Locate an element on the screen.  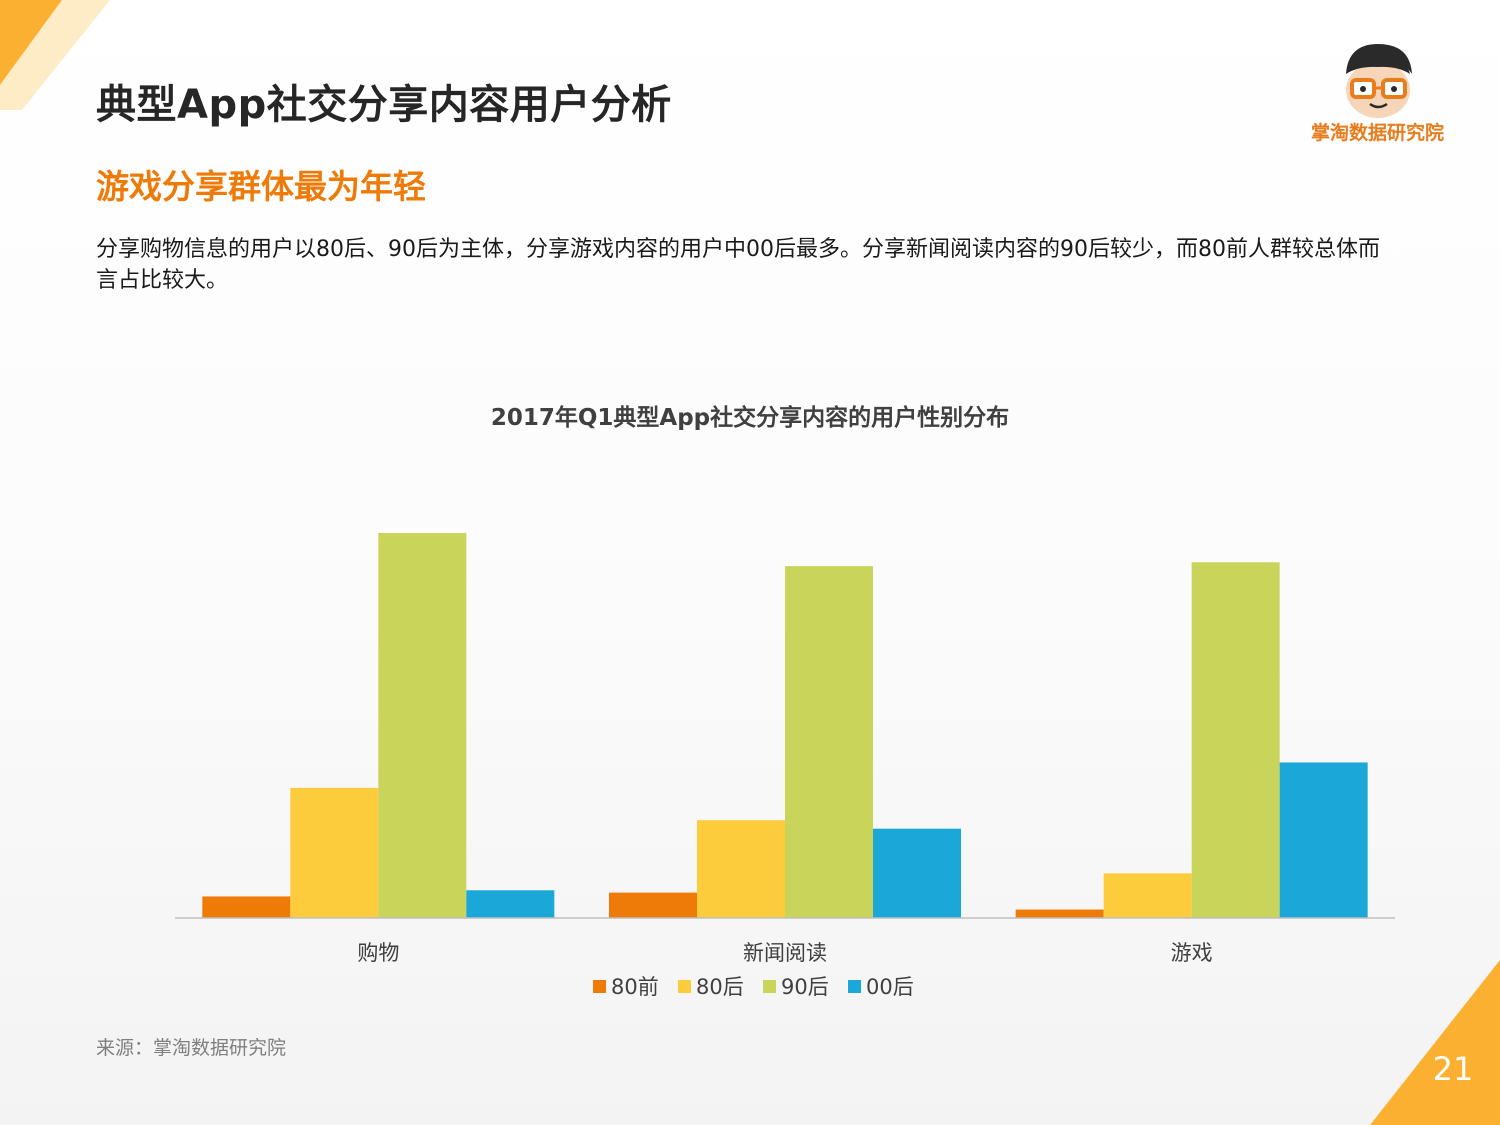
page-subtitle: 游戏分享群体最为年轻 is located at coordinates (261, 186).